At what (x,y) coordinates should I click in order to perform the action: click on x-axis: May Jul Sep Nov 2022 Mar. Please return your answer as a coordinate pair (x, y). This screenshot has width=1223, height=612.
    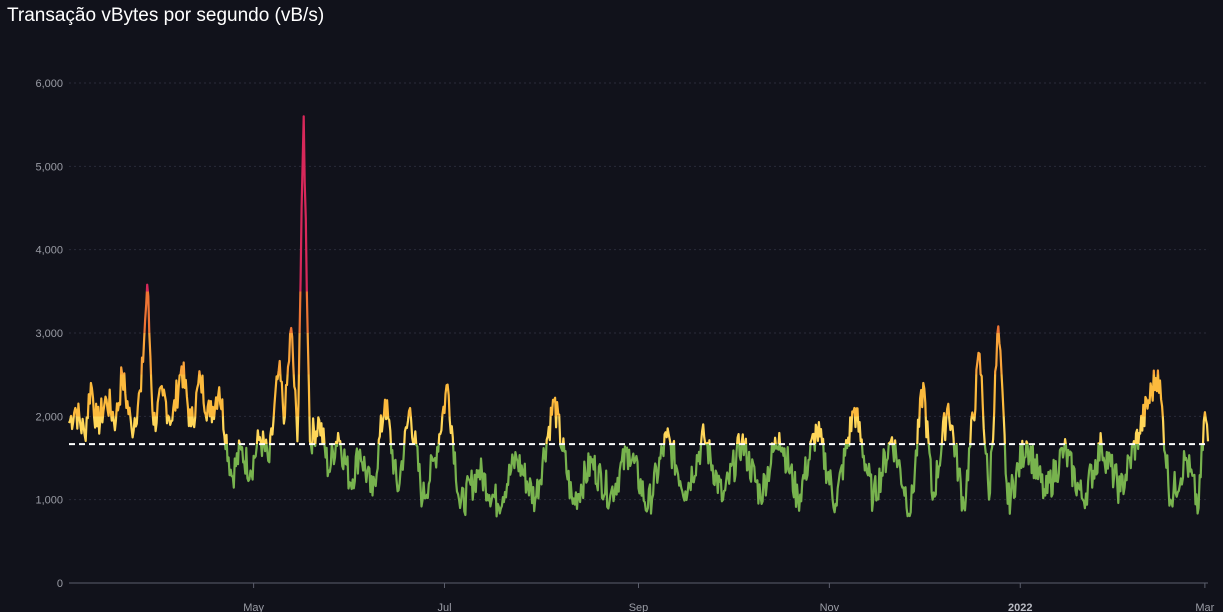
    Looking at the image, I should click on (642, 597).